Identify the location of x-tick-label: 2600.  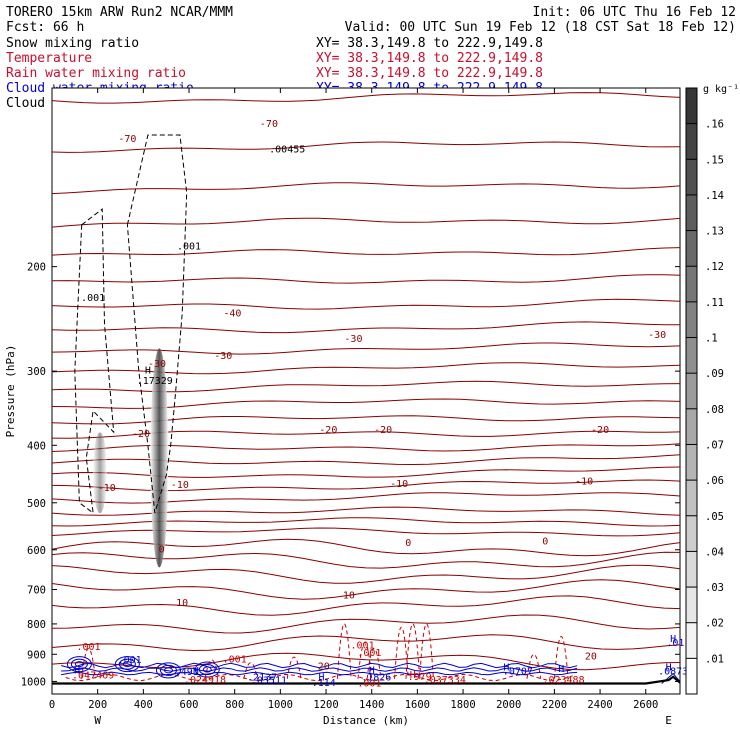
(645, 705).